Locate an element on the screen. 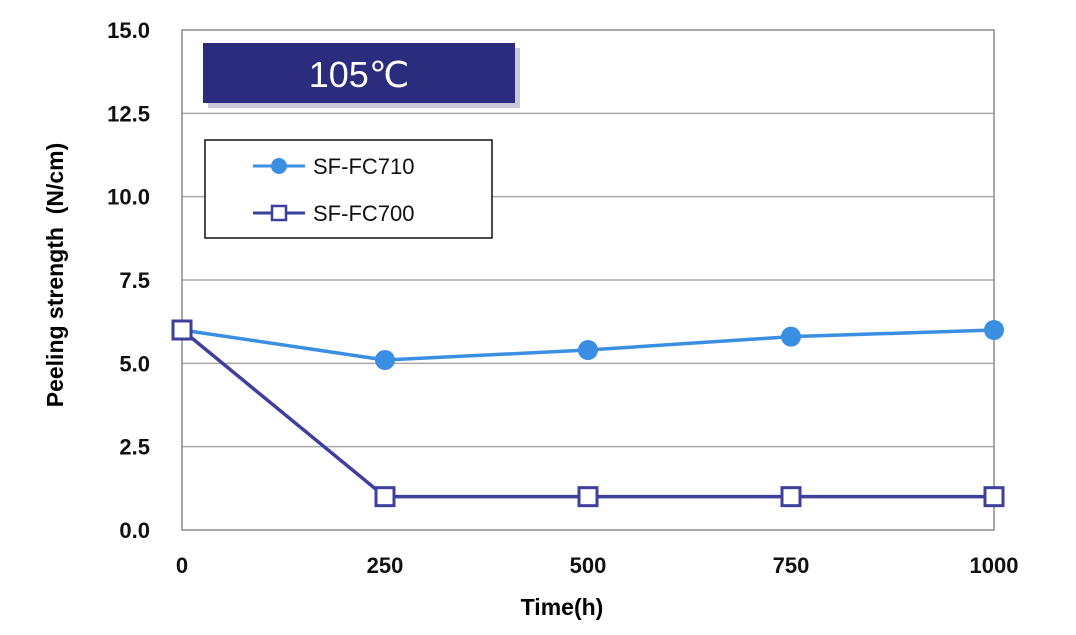 Image resolution: width=1076 pixels, height=635 pixels. legend-marker-sf-fc700 is located at coordinates (279, 213).